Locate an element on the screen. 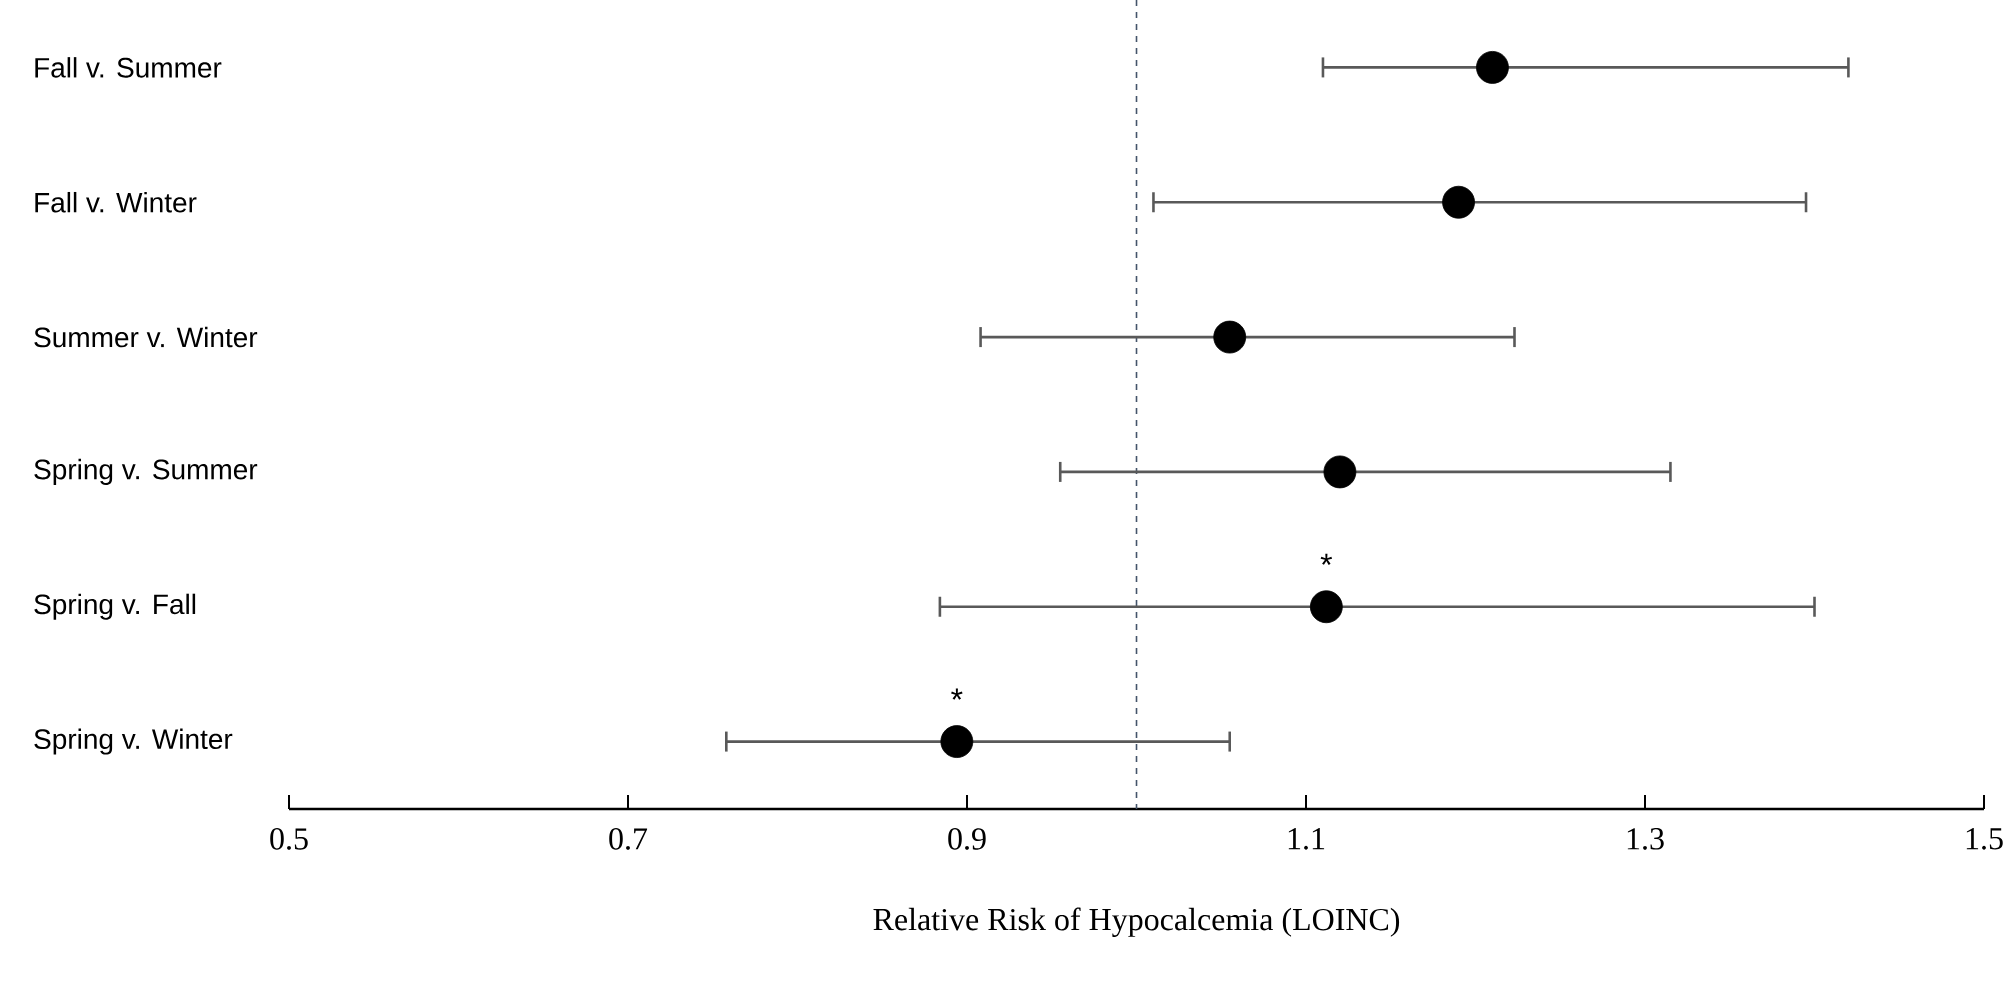  y-tick-label: Spring v. Fall is located at coordinates (115, 606).